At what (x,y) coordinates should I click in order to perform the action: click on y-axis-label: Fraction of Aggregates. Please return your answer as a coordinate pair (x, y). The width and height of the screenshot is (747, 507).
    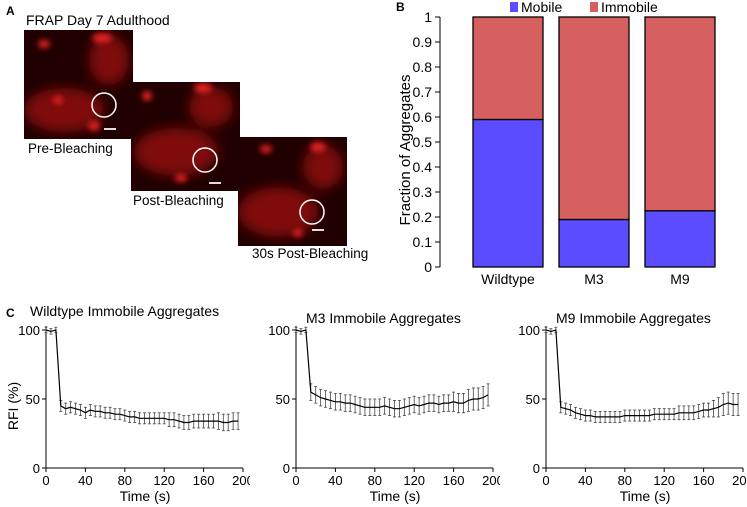
    Looking at the image, I should click on (405, 150).